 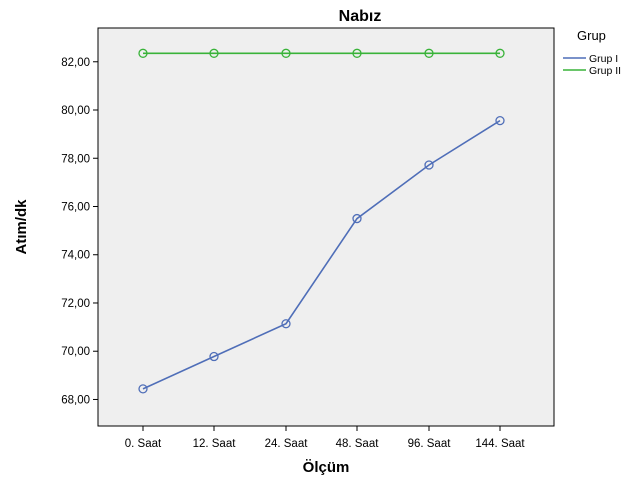 I want to click on y-tick-label: 70,00, so click(x=75, y=352).